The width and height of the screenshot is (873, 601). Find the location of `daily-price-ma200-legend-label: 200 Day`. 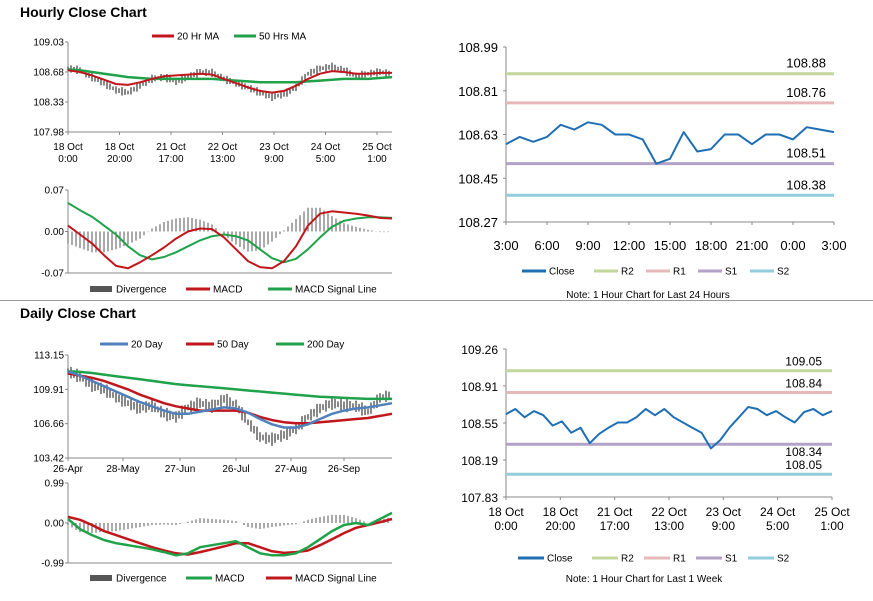

daily-price-ma200-legend-label: 200 Day is located at coordinates (325, 345).